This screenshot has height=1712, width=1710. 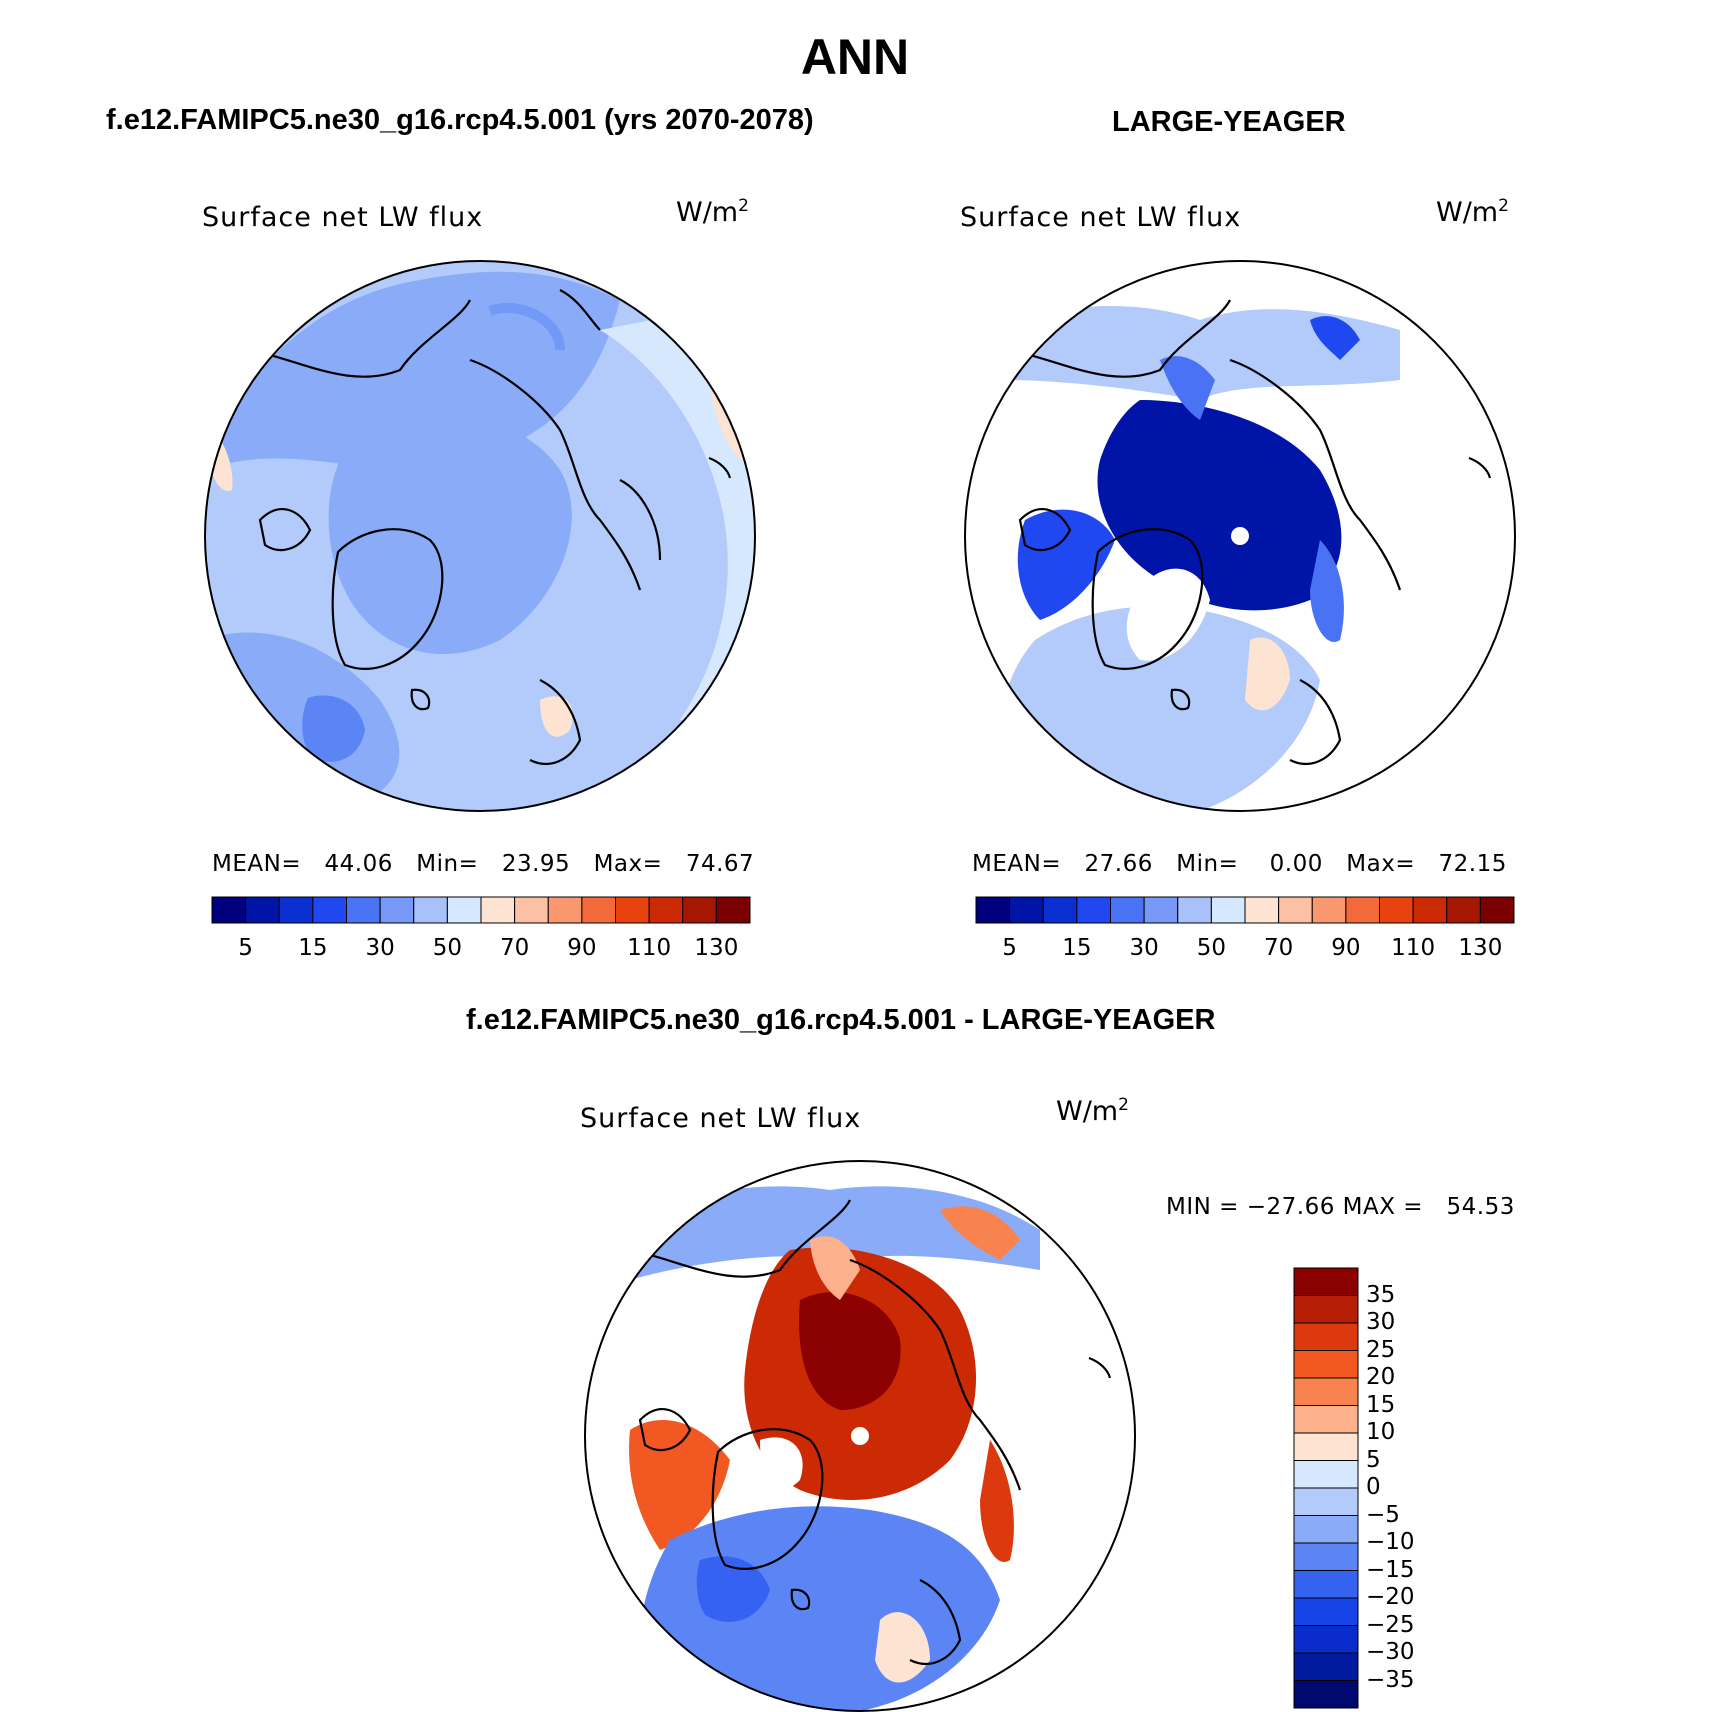 What do you see at coordinates (1390, 1542) in the screenshot?
I see `panel3-colorbar-tick-label: −10` at bounding box center [1390, 1542].